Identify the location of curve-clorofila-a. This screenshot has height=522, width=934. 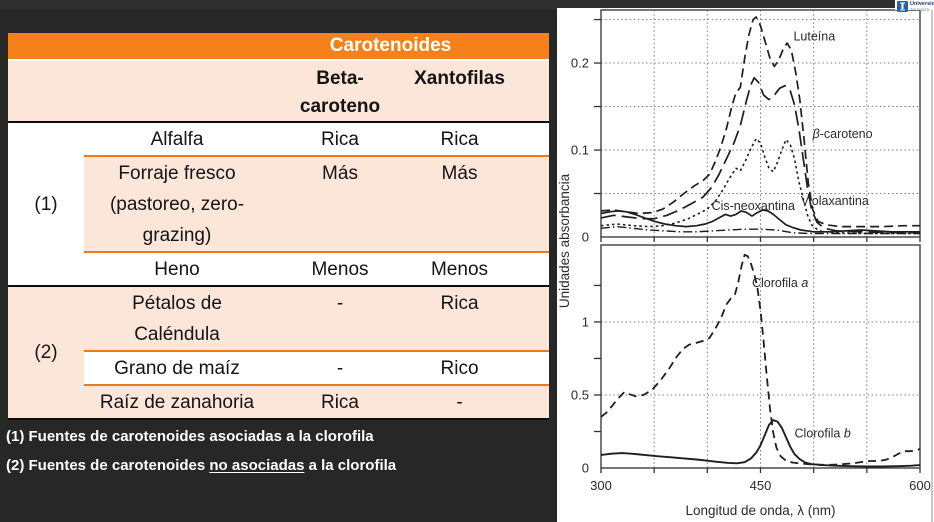
(760, 359).